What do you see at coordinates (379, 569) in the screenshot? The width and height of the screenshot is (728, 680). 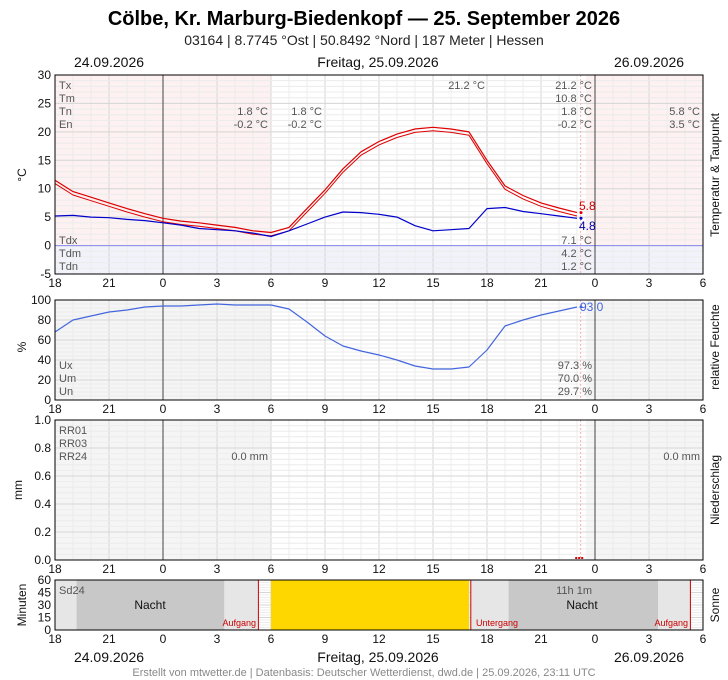 I see `rain-x-tick-label: 12` at bounding box center [379, 569].